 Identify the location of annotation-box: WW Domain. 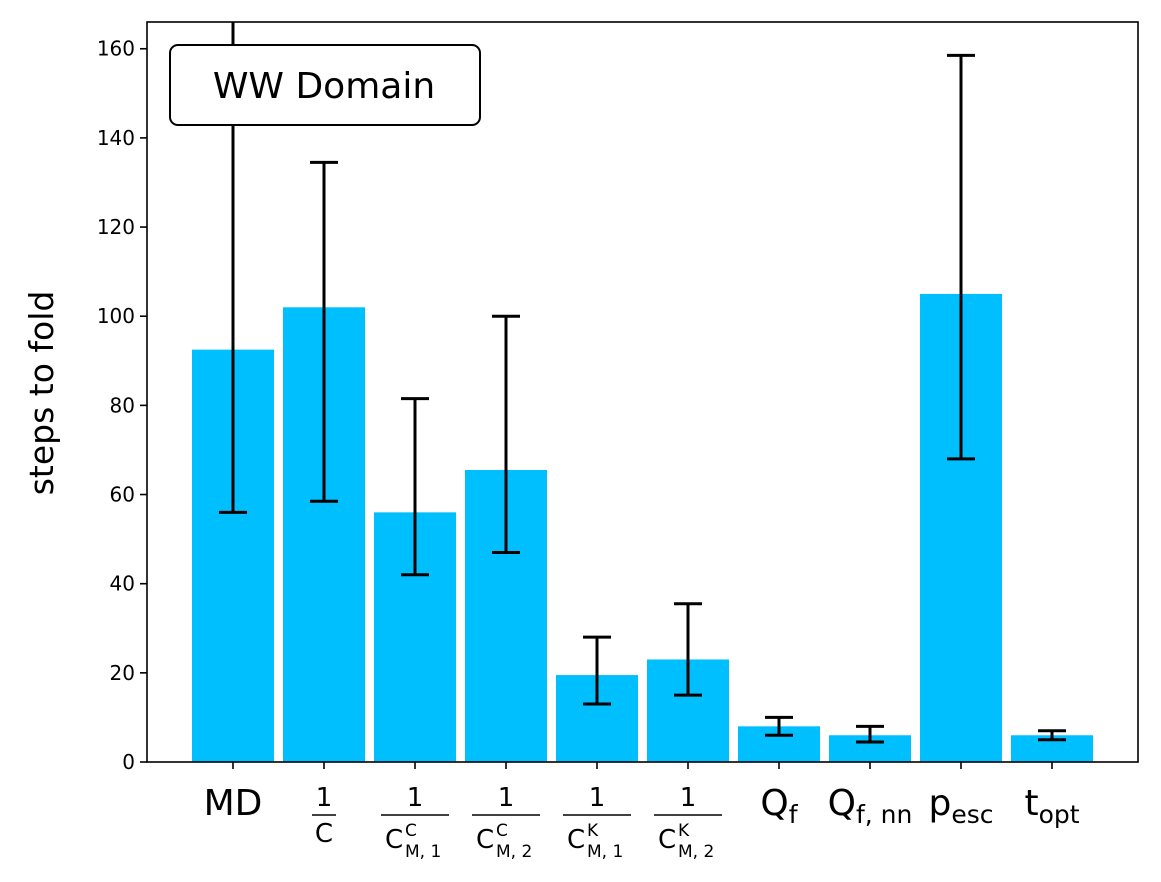
(325, 85).